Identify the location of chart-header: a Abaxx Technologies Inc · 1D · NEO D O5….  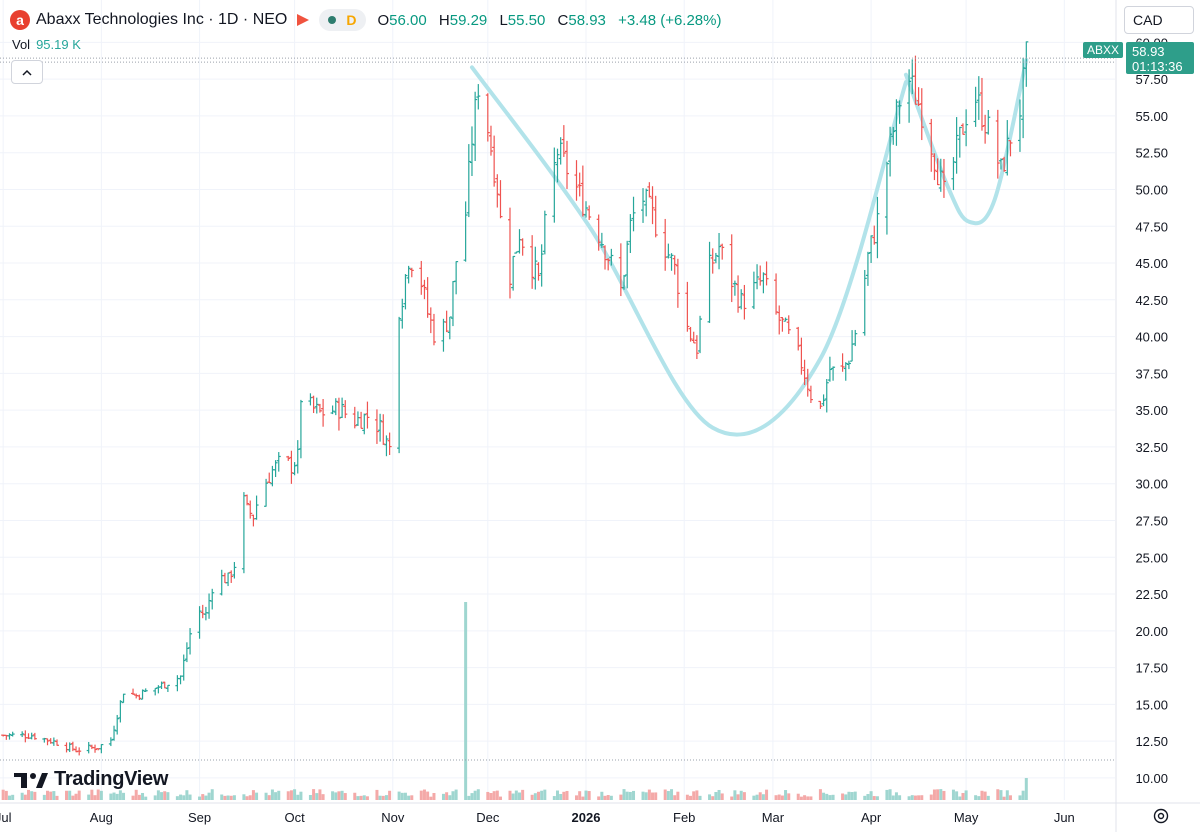
(369, 20).